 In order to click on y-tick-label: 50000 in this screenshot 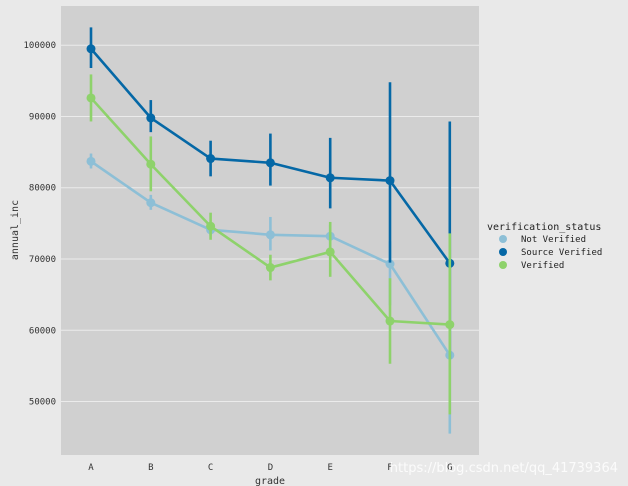, I will do `click(42, 403)`.